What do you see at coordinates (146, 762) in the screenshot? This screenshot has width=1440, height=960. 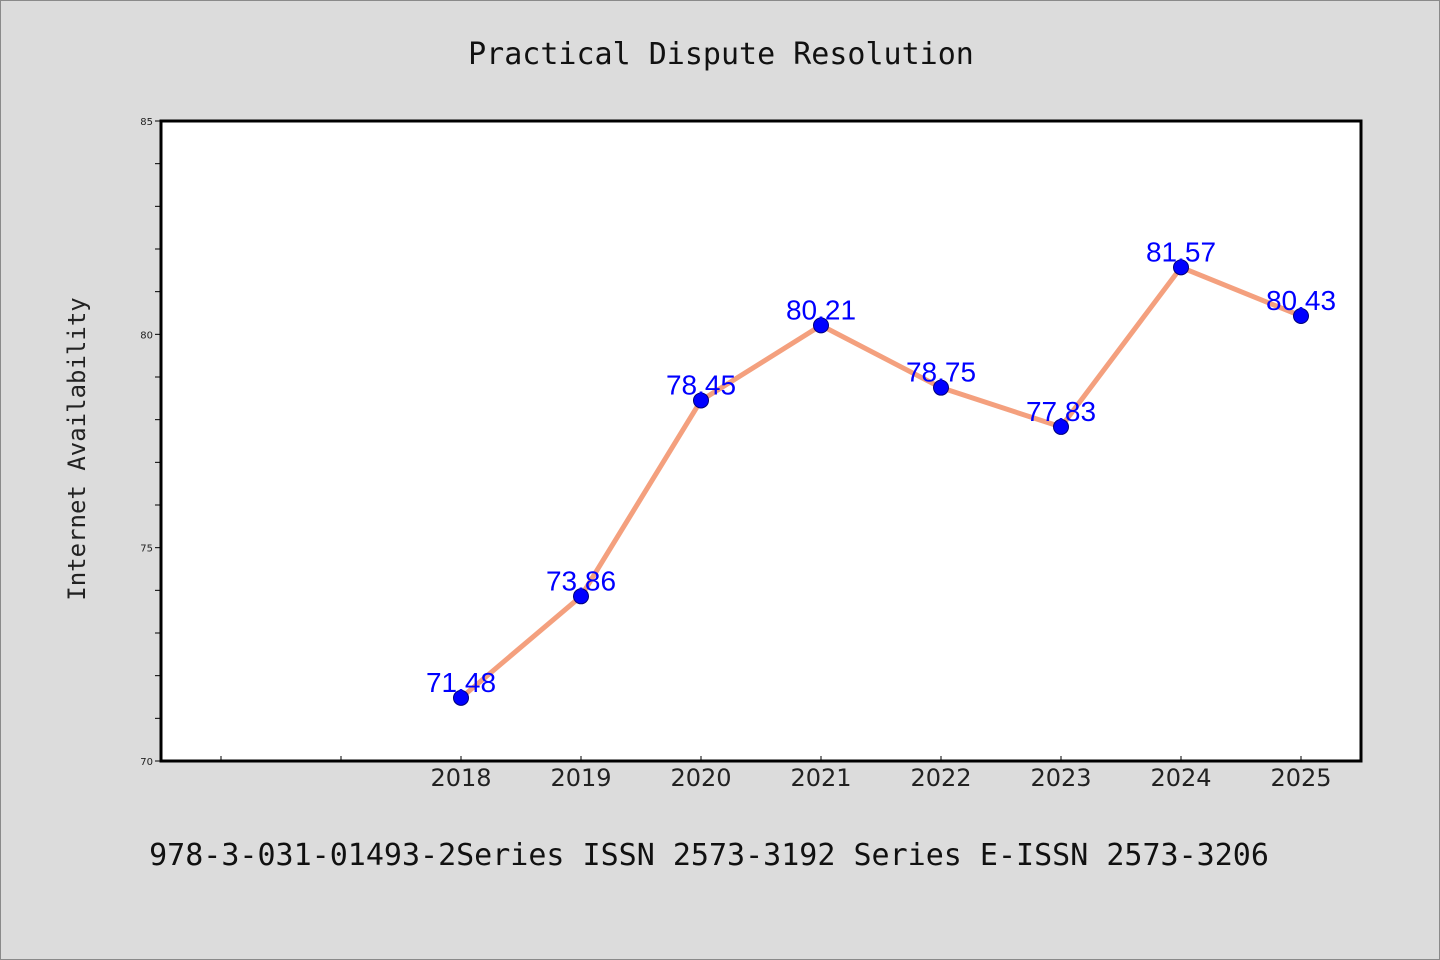 I see `y-tick-label: 70` at bounding box center [146, 762].